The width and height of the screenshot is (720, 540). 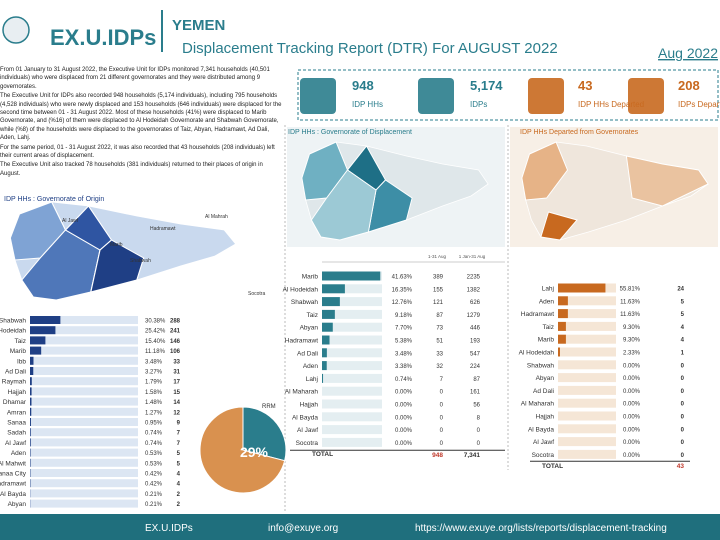 What do you see at coordinates (438, 290) in the screenshot?
I see `hhs-value: 155` at bounding box center [438, 290].